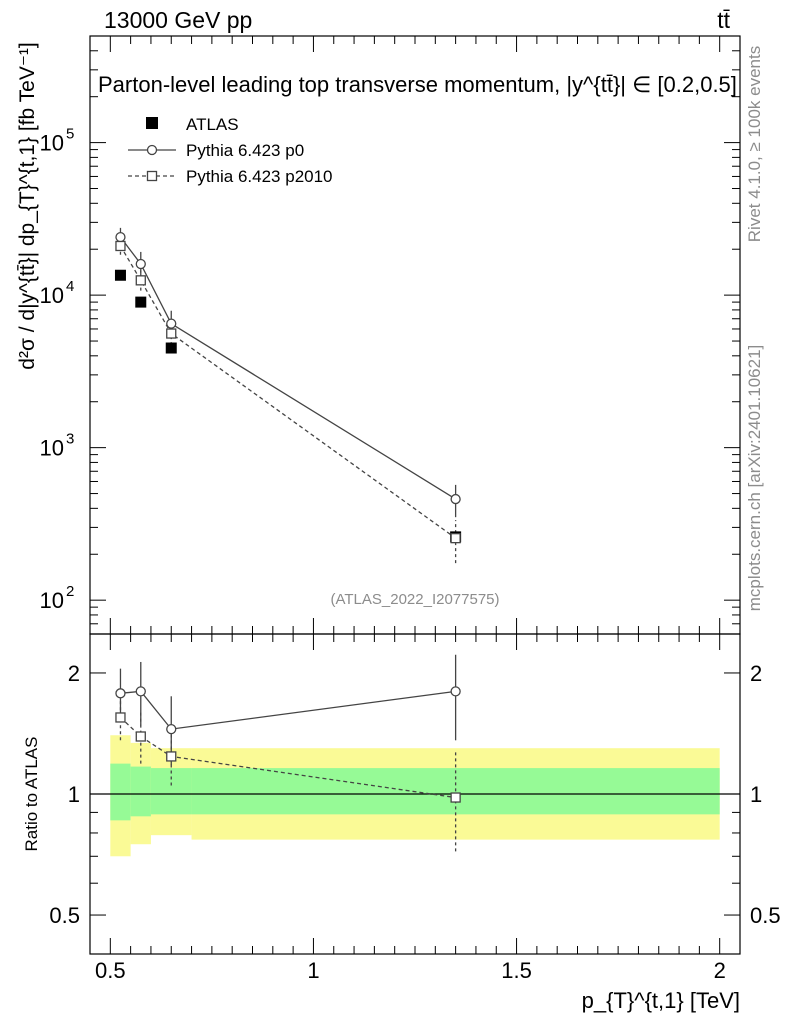 The height and width of the screenshot is (1024, 786). Describe the element at coordinates (414, 599) in the screenshot. I see `analysis-label: (ATLAS_2022_I2077575)` at that location.